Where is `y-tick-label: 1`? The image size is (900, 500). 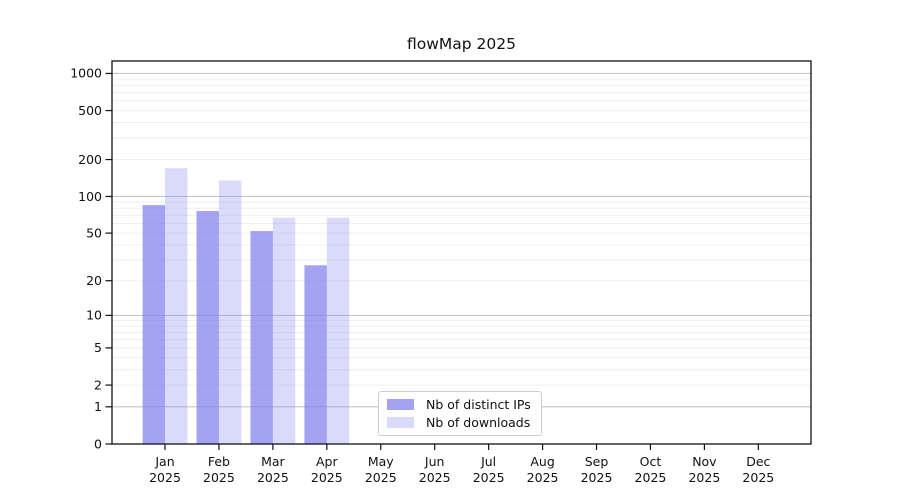 y-tick-label: 1 is located at coordinates (98, 406).